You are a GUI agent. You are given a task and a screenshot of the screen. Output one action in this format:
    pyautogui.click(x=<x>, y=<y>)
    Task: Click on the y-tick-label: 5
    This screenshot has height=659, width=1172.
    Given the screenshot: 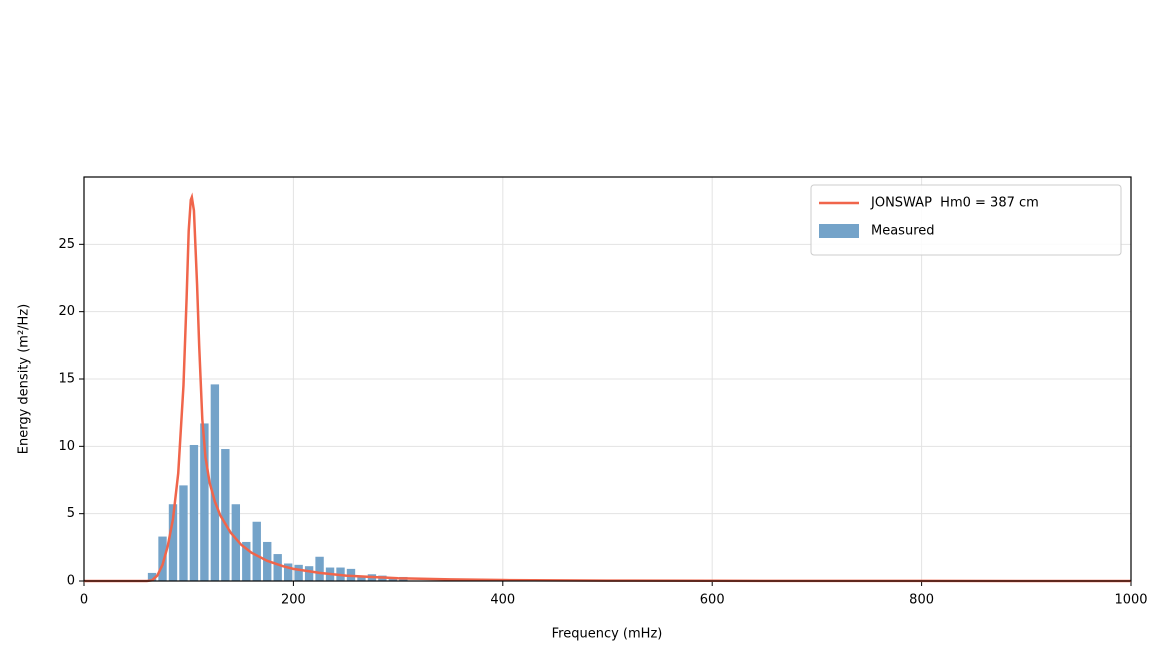 What is the action you would take?
    pyautogui.click(x=71, y=513)
    